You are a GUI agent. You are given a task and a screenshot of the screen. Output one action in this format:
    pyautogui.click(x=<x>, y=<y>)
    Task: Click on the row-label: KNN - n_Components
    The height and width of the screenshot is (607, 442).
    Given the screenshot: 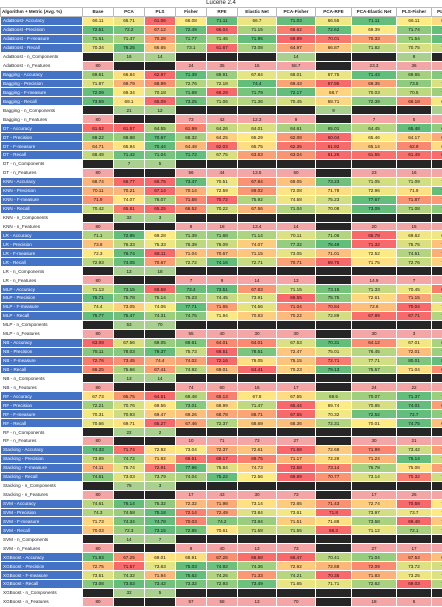 What is the action you would take?
    pyautogui.click(x=42, y=217)
    